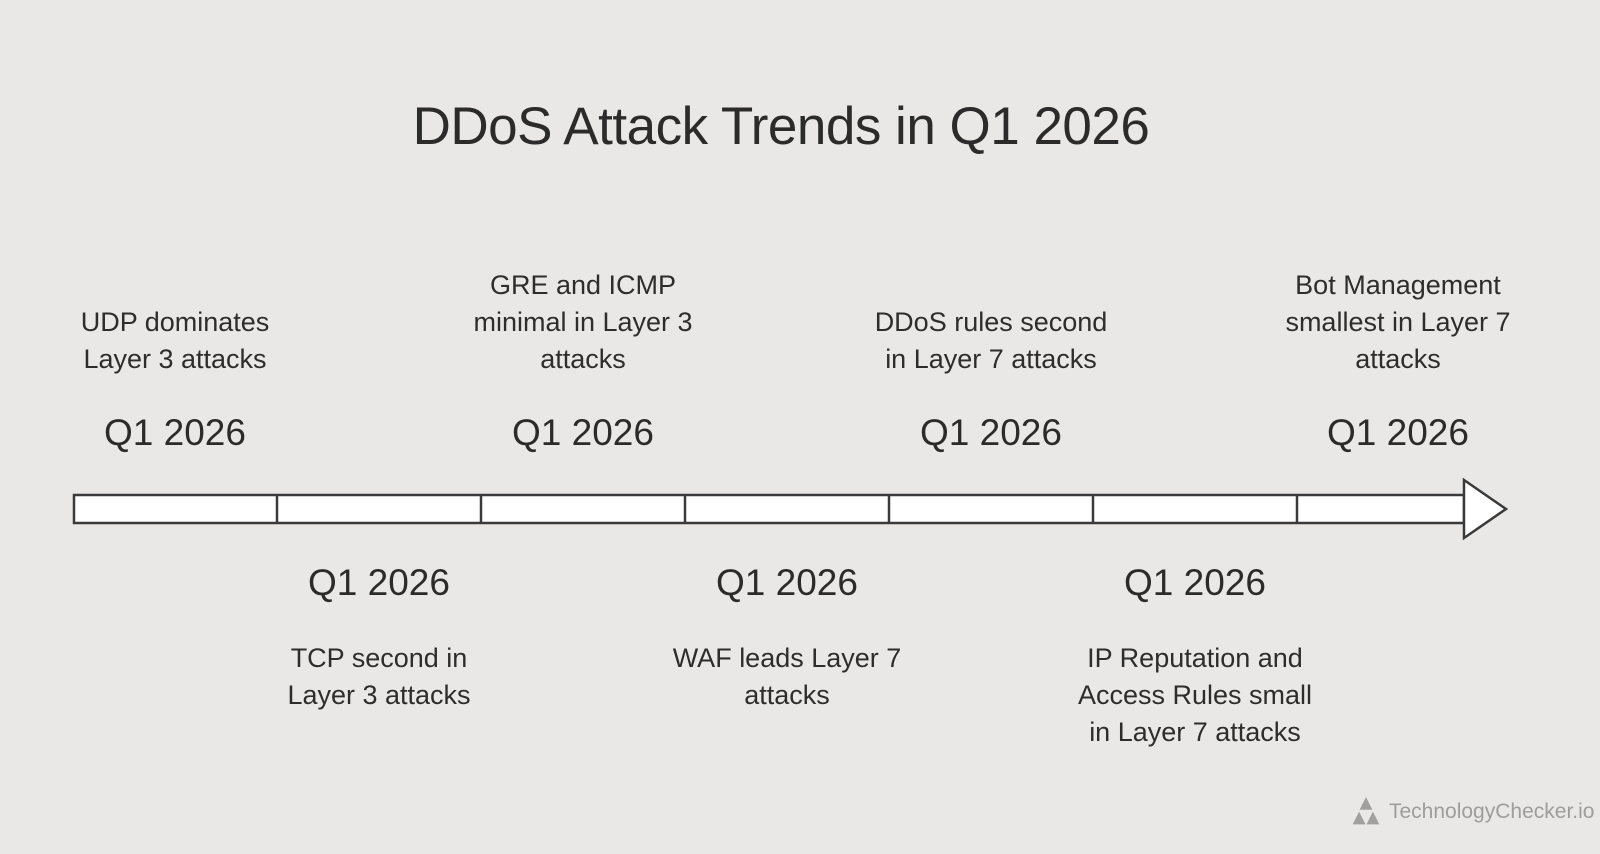 Image resolution: width=1600 pixels, height=854 pixels. I want to click on watermark-text: TechnologyChecker.io, so click(1492, 811).